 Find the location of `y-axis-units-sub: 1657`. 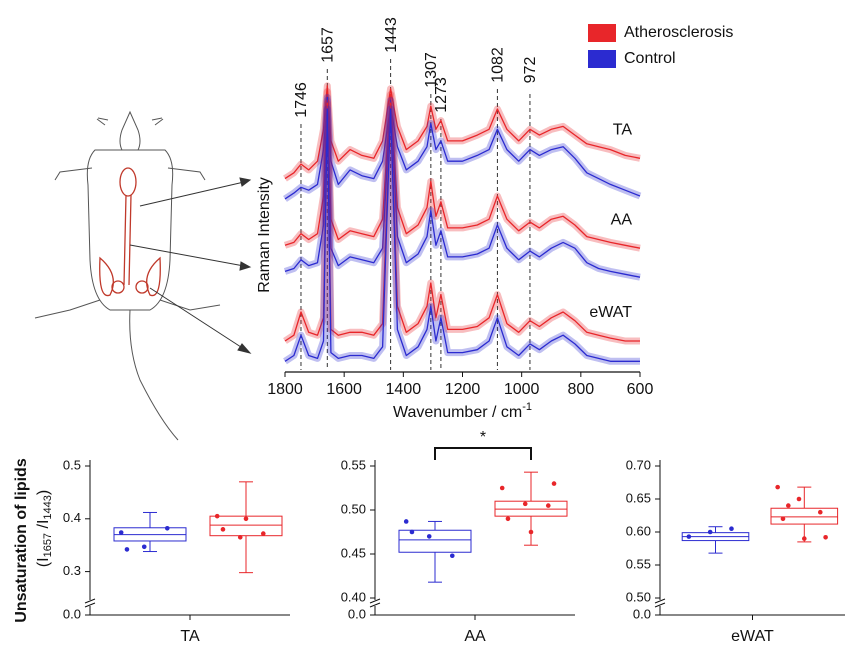

y-axis-units-sub: 1657 is located at coordinates (48, 545).